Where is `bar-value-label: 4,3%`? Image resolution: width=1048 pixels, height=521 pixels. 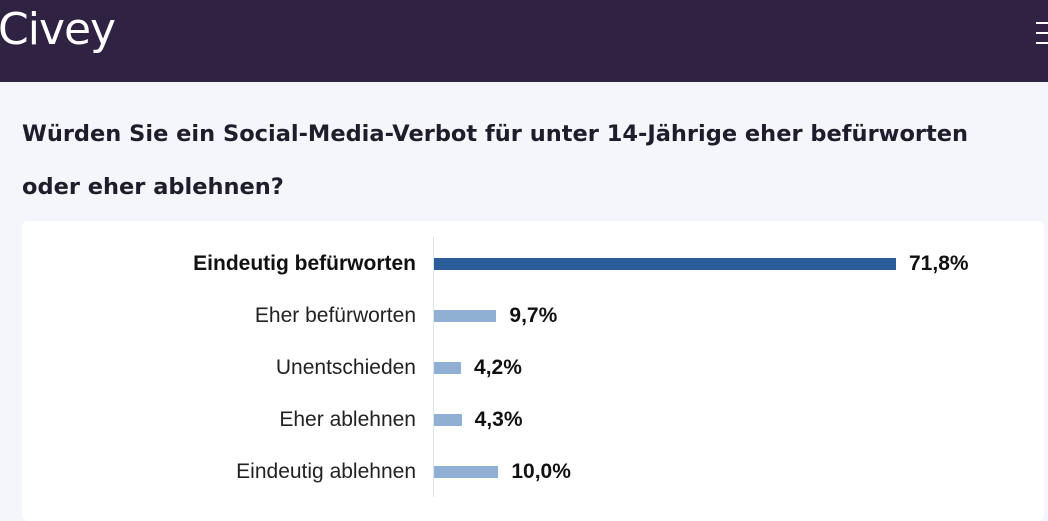
bar-value-label: 4,3% is located at coordinates (498, 419).